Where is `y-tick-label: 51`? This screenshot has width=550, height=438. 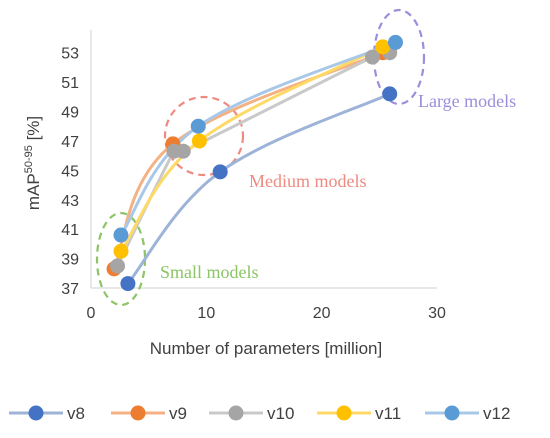 y-tick-label: 51 is located at coordinates (70, 83).